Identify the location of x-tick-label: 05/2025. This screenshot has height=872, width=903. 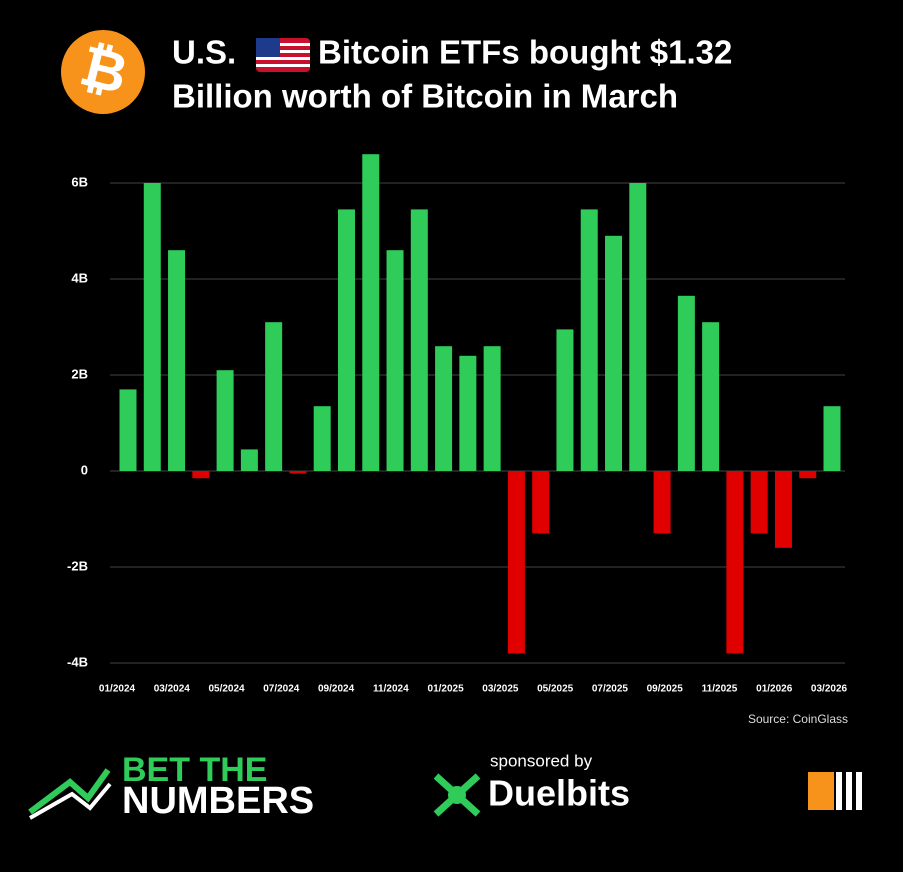
(555, 689).